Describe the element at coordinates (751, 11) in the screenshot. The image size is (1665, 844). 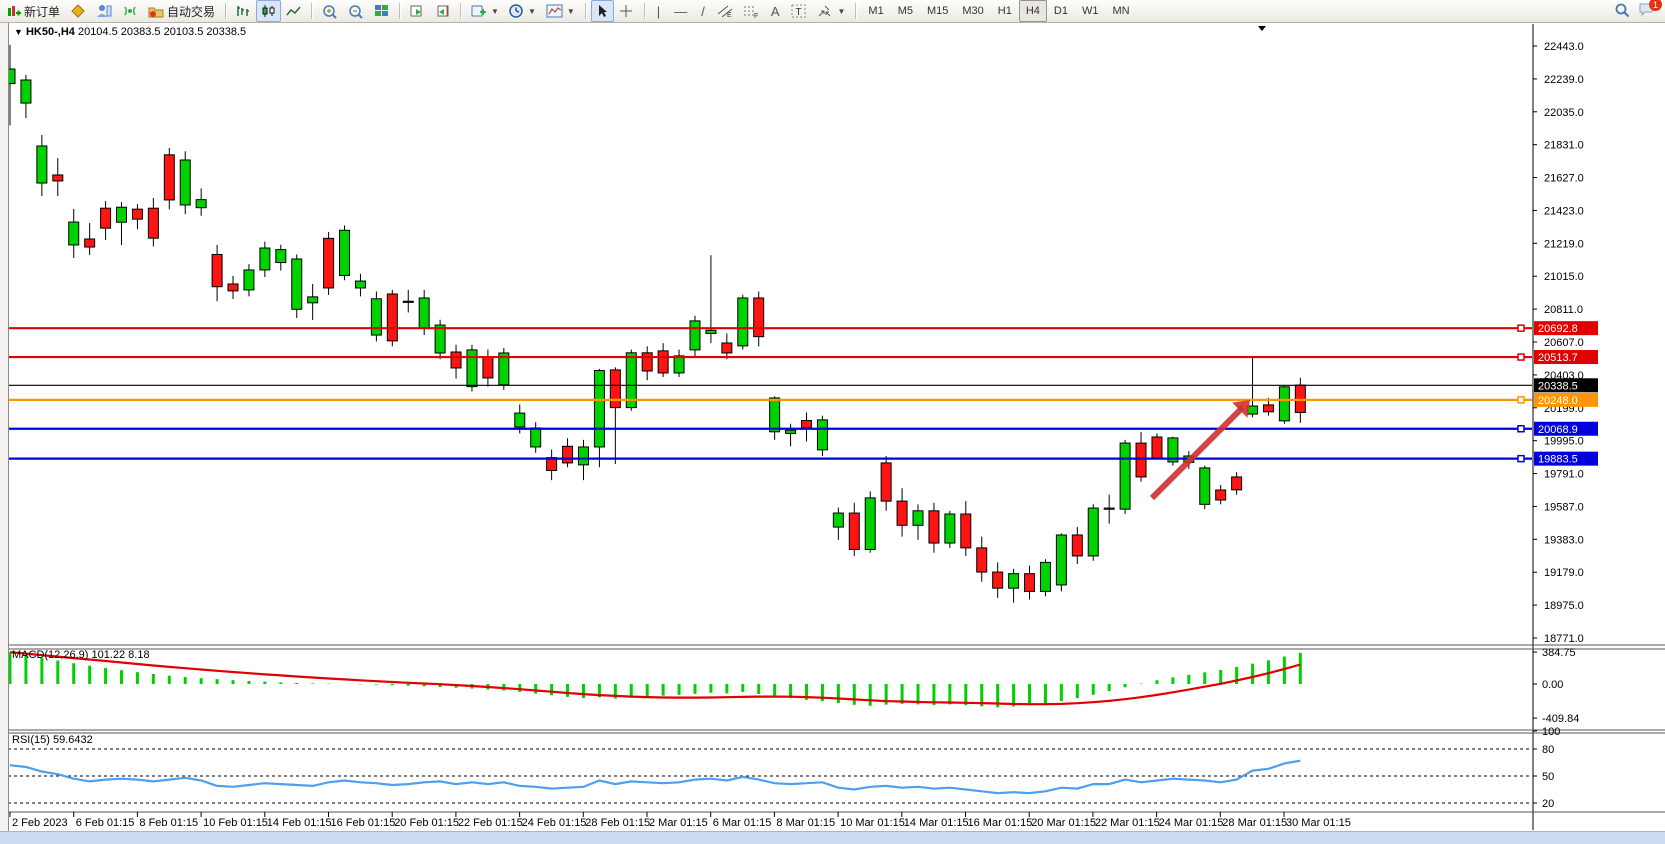
I see `fibonacci-tool: F` at that location.